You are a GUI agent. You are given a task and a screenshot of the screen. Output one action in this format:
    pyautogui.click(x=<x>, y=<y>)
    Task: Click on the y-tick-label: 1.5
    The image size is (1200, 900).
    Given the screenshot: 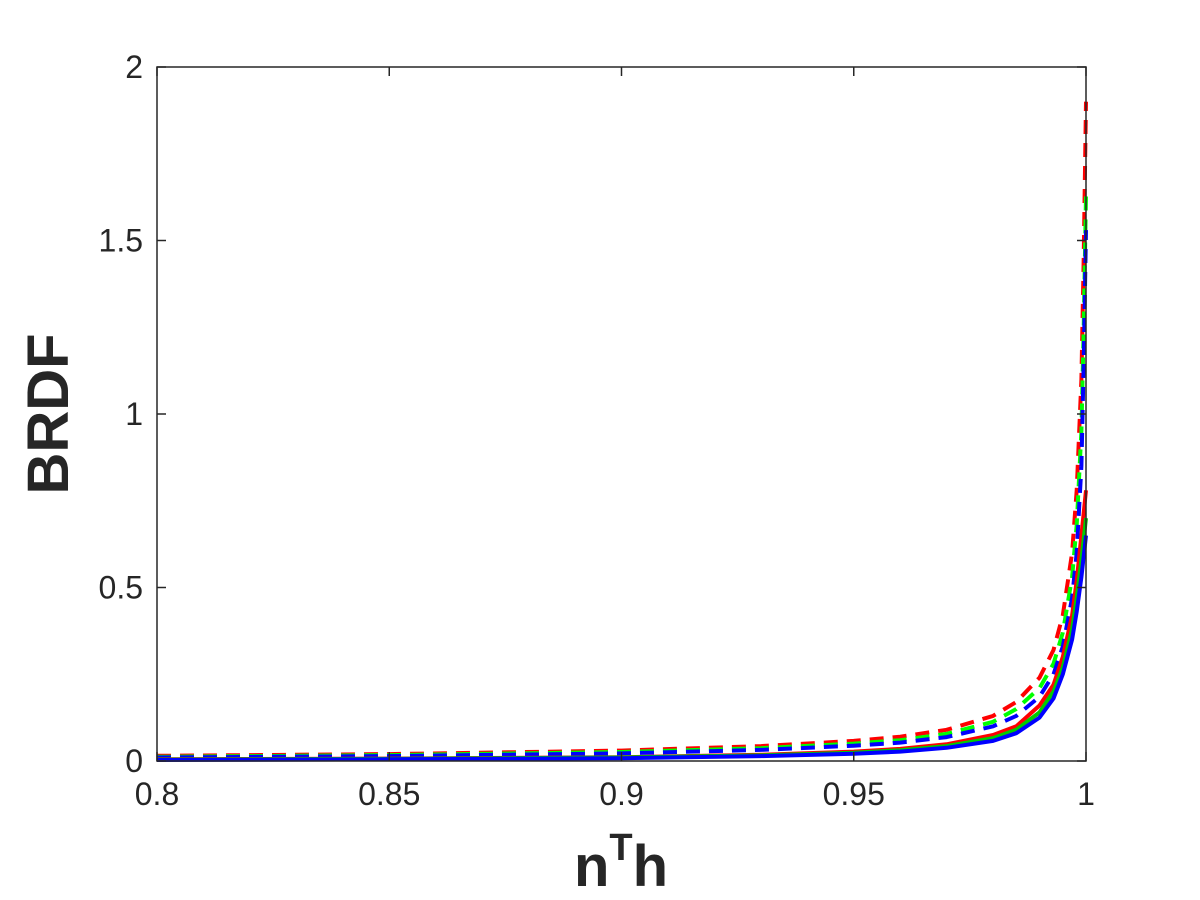 What is the action you would take?
    pyautogui.click(x=121, y=241)
    